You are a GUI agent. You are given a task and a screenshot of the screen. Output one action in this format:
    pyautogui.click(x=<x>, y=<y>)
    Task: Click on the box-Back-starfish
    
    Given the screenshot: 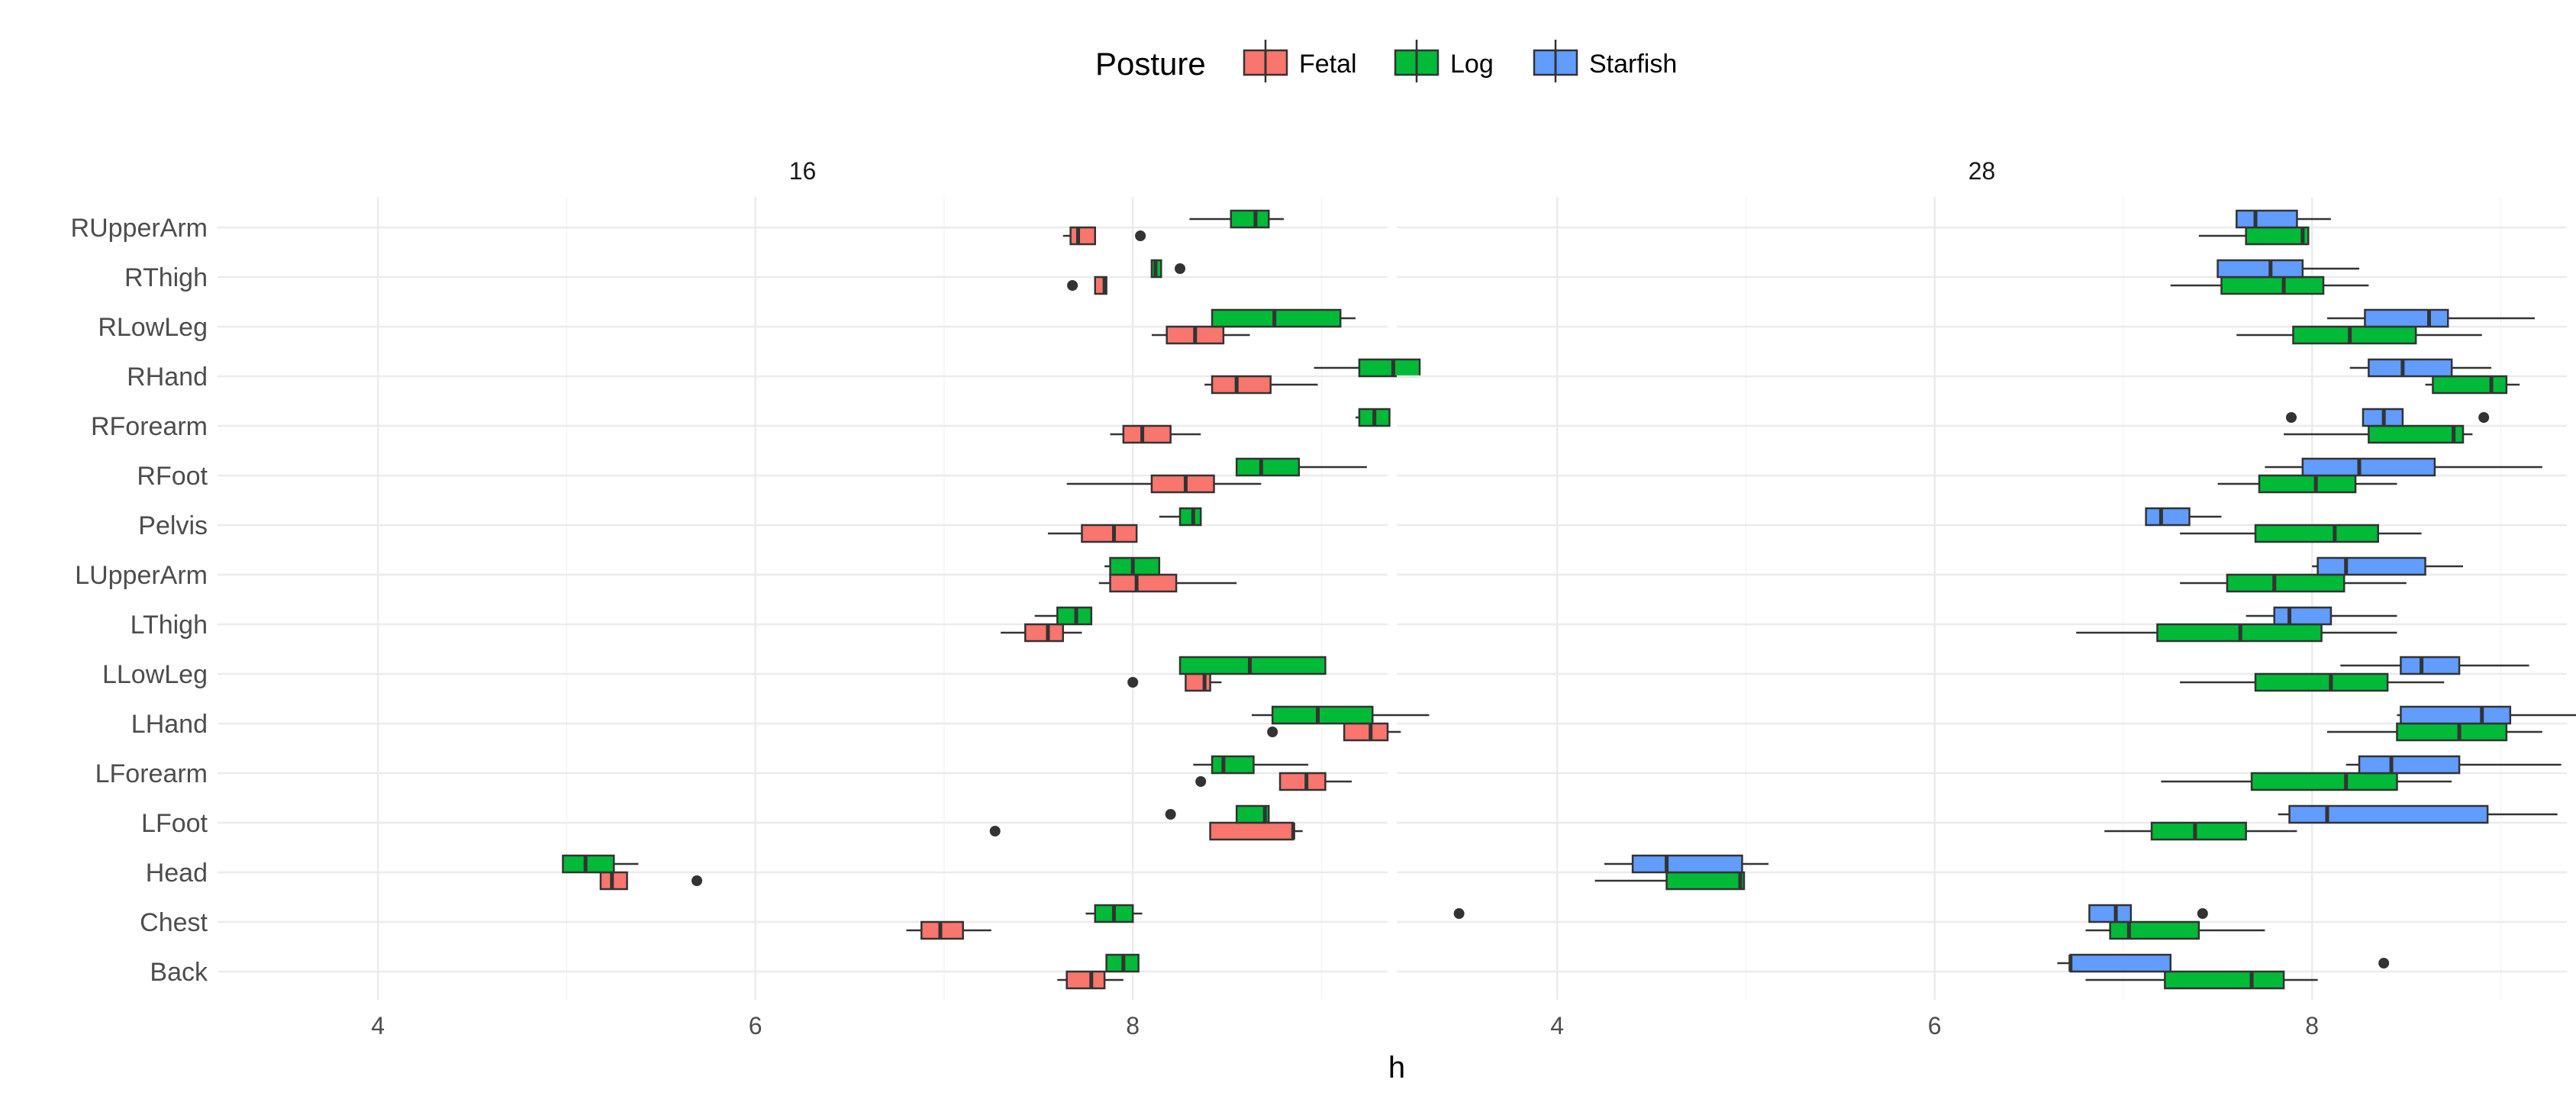 What is the action you would take?
    pyautogui.click(x=2223, y=963)
    